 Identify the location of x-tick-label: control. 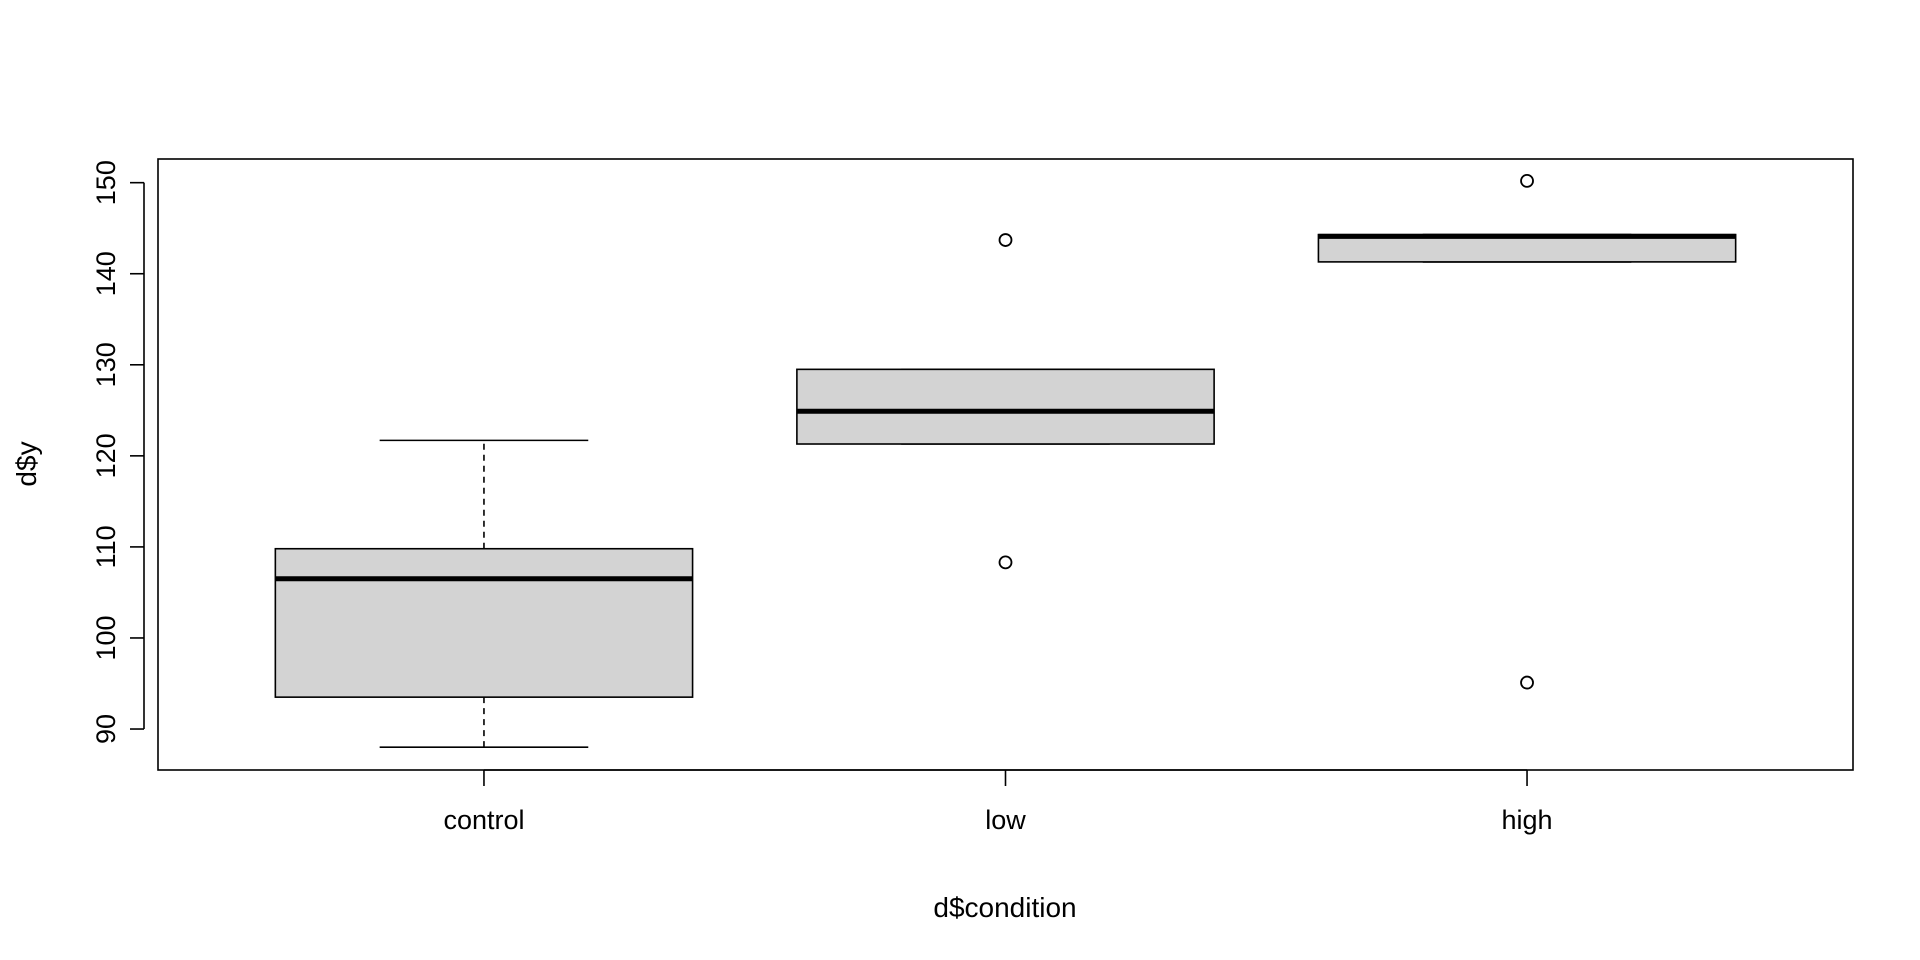
(483, 820).